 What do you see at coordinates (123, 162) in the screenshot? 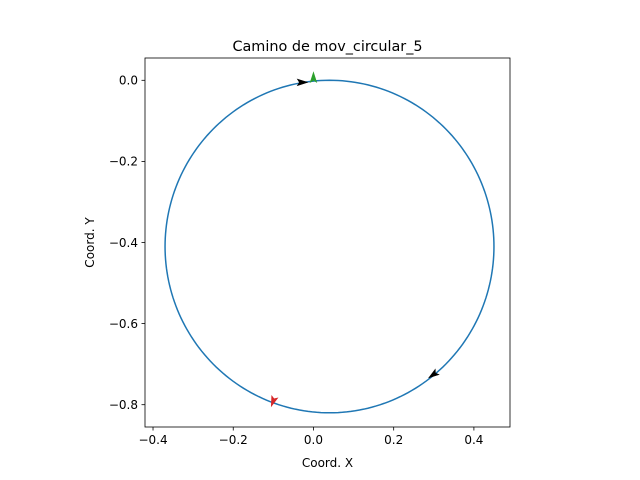
I see `y-tick-label-1: −0.2` at bounding box center [123, 162].